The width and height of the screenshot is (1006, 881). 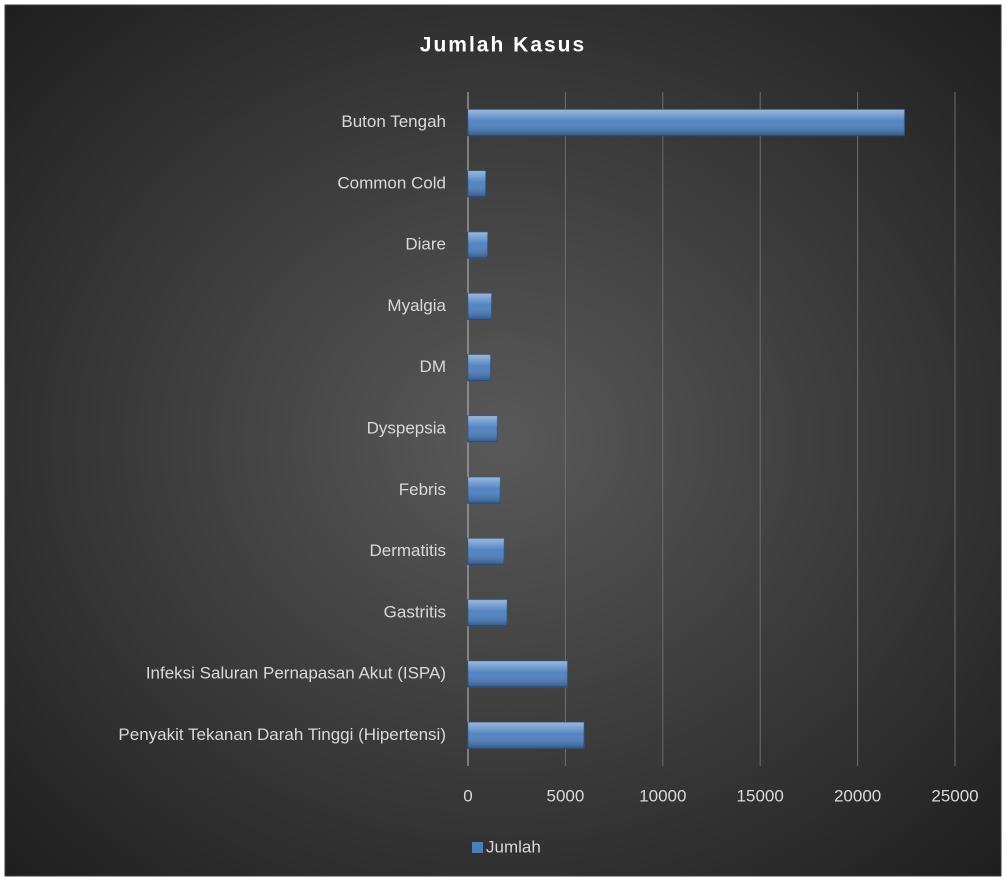 What do you see at coordinates (760, 795) in the screenshot?
I see `x-tick-label: 15000` at bounding box center [760, 795].